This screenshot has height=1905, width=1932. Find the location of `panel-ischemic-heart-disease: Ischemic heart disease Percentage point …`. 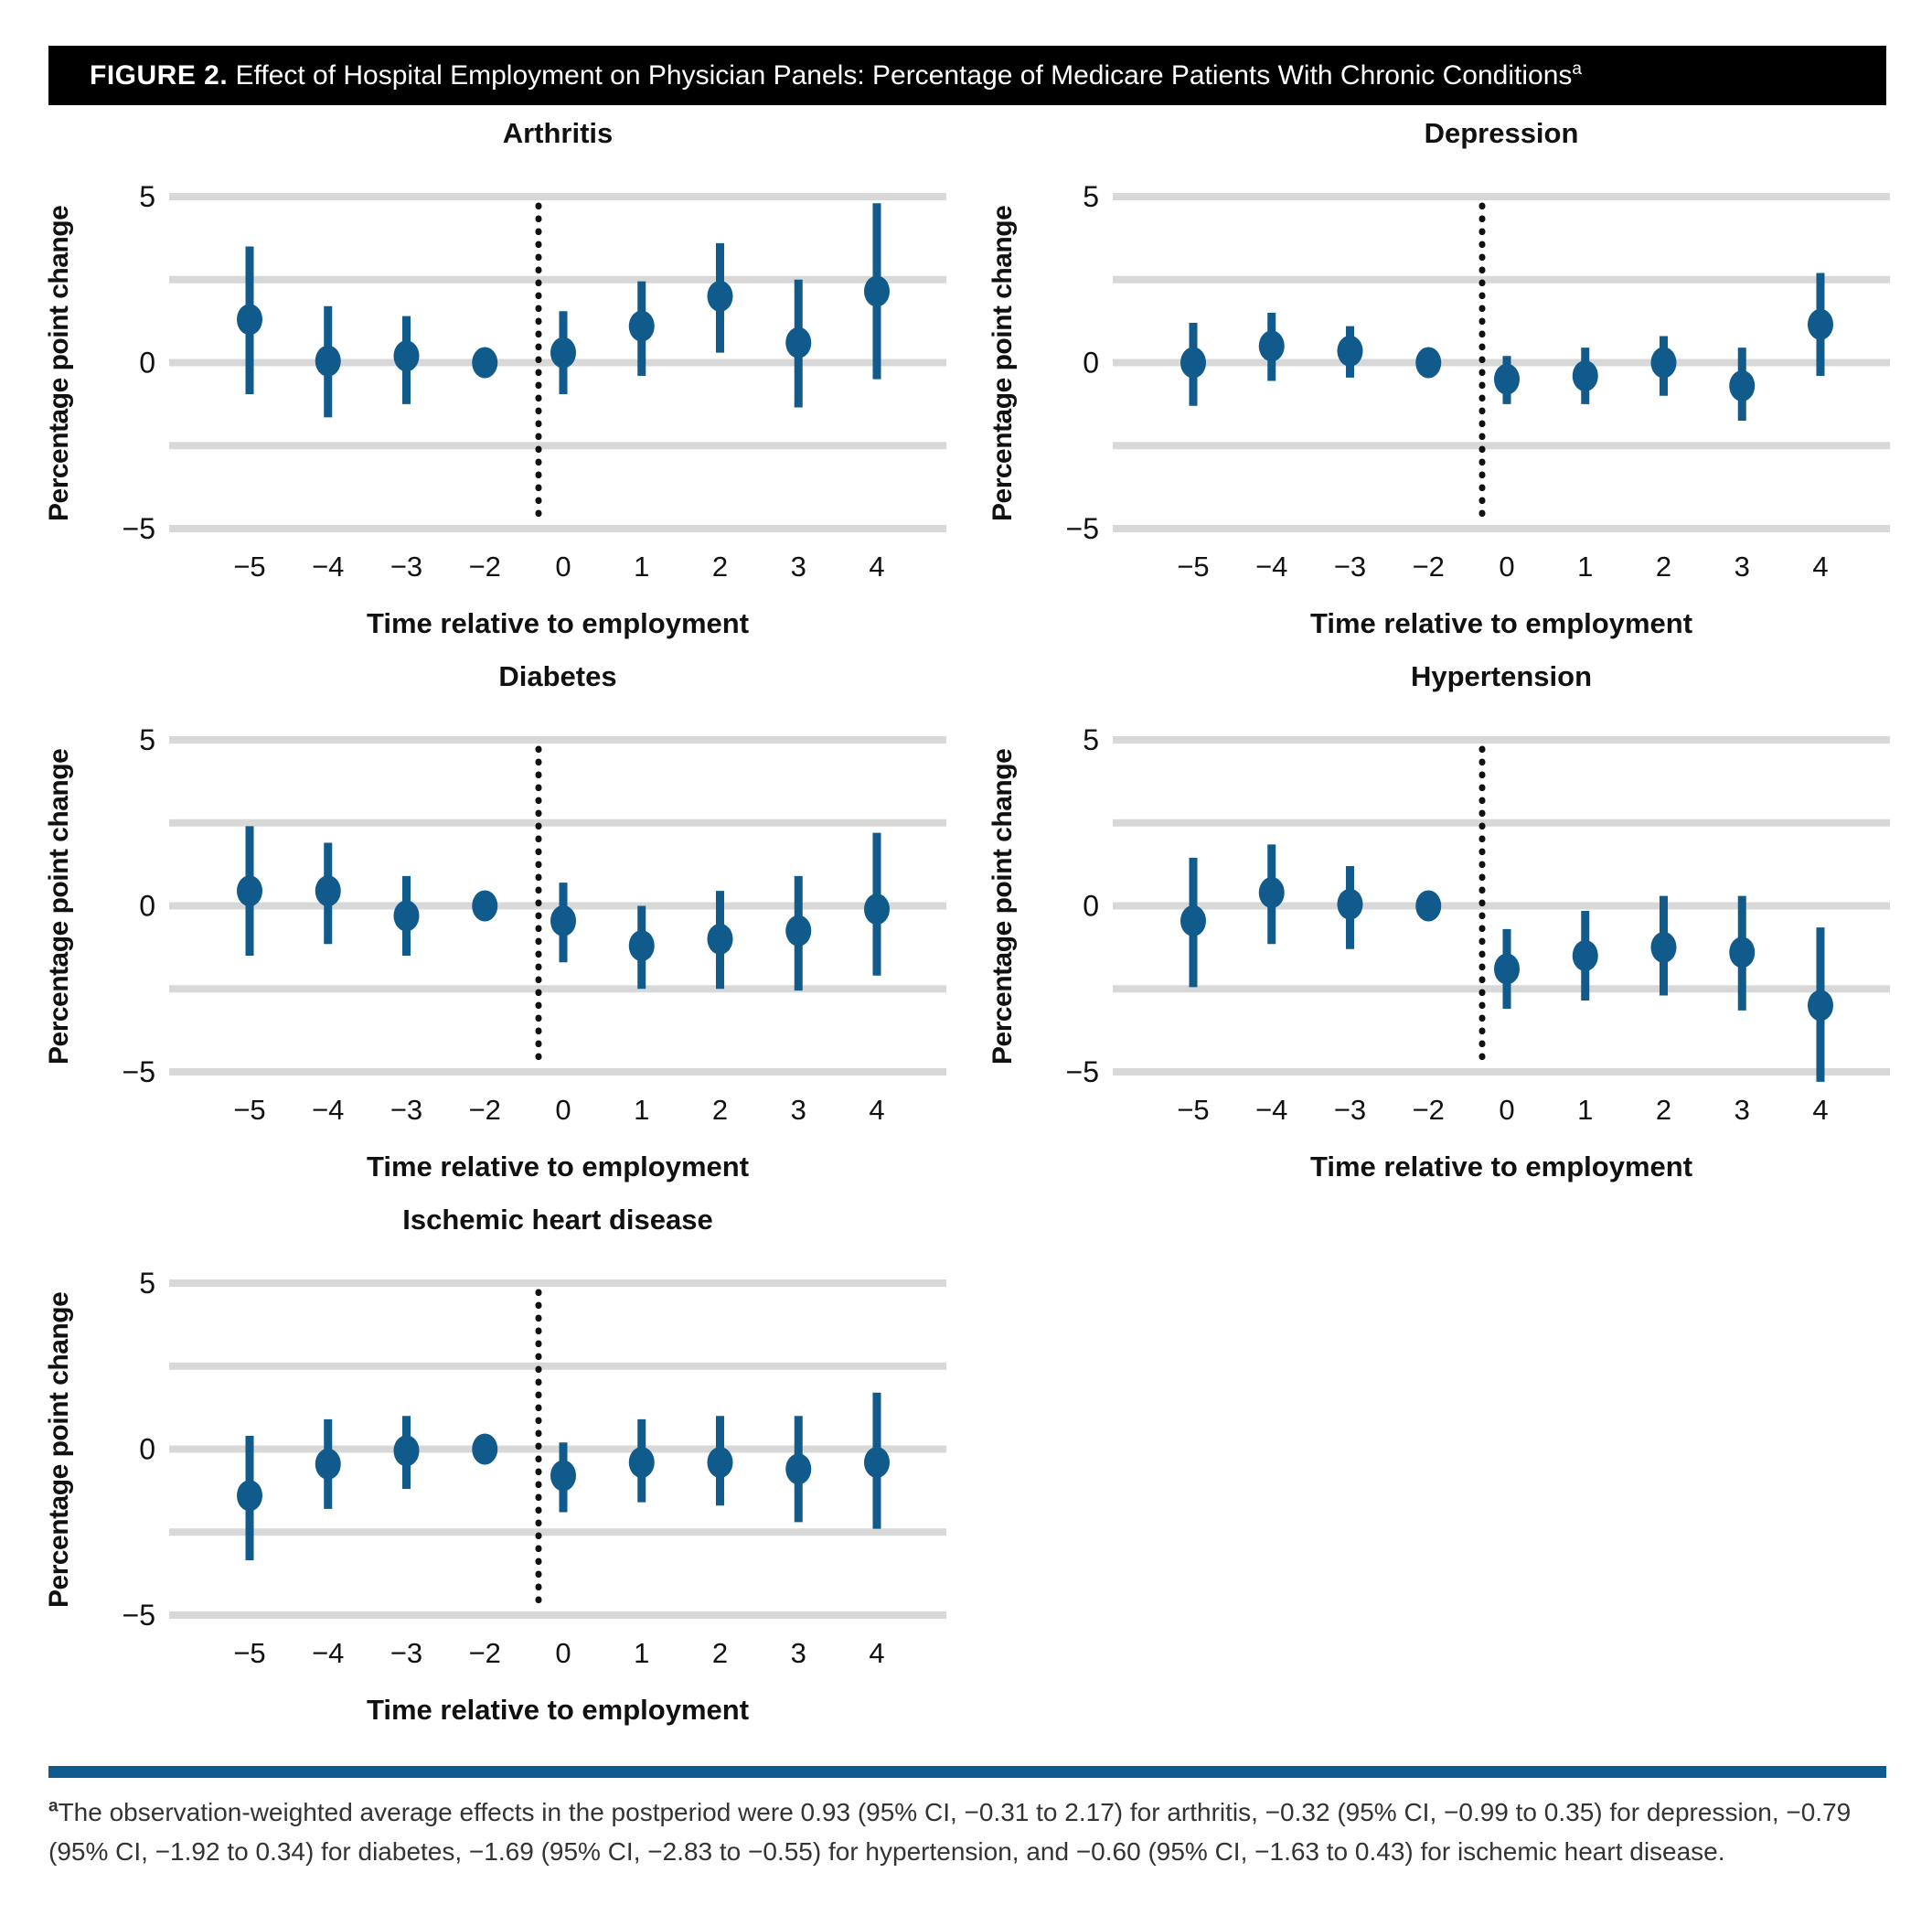

panel-ischemic-heart-disease: Ischemic heart disease Percentage point … is located at coordinates (512, 1467).